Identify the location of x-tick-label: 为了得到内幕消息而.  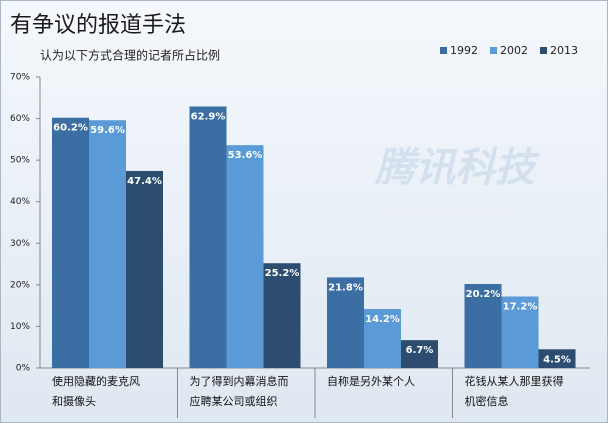
(239, 381).